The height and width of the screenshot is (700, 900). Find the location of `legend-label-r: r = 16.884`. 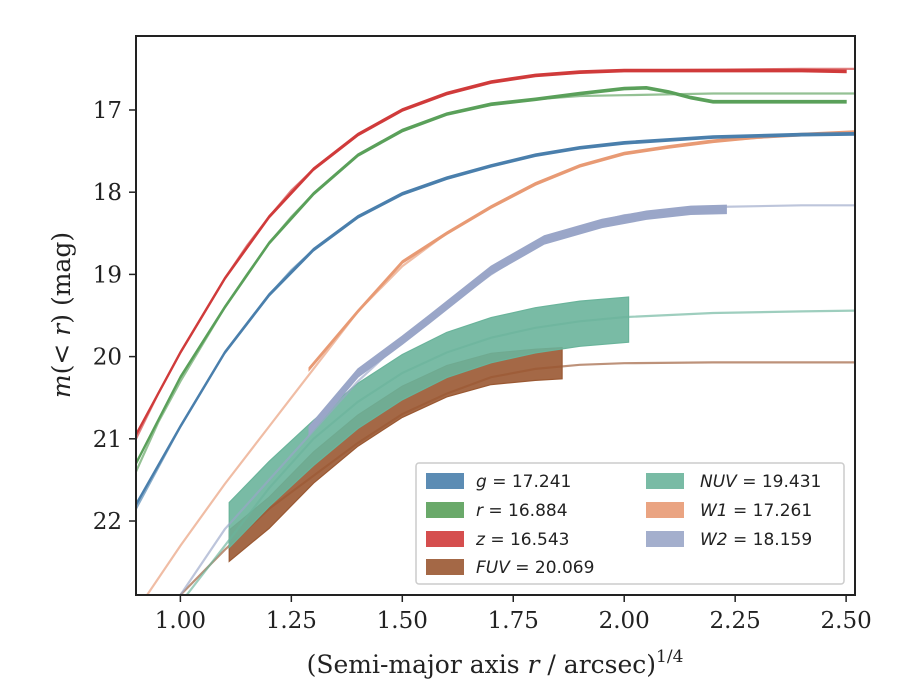

legend-label-r: r = 16.884 is located at coordinates (522, 511).